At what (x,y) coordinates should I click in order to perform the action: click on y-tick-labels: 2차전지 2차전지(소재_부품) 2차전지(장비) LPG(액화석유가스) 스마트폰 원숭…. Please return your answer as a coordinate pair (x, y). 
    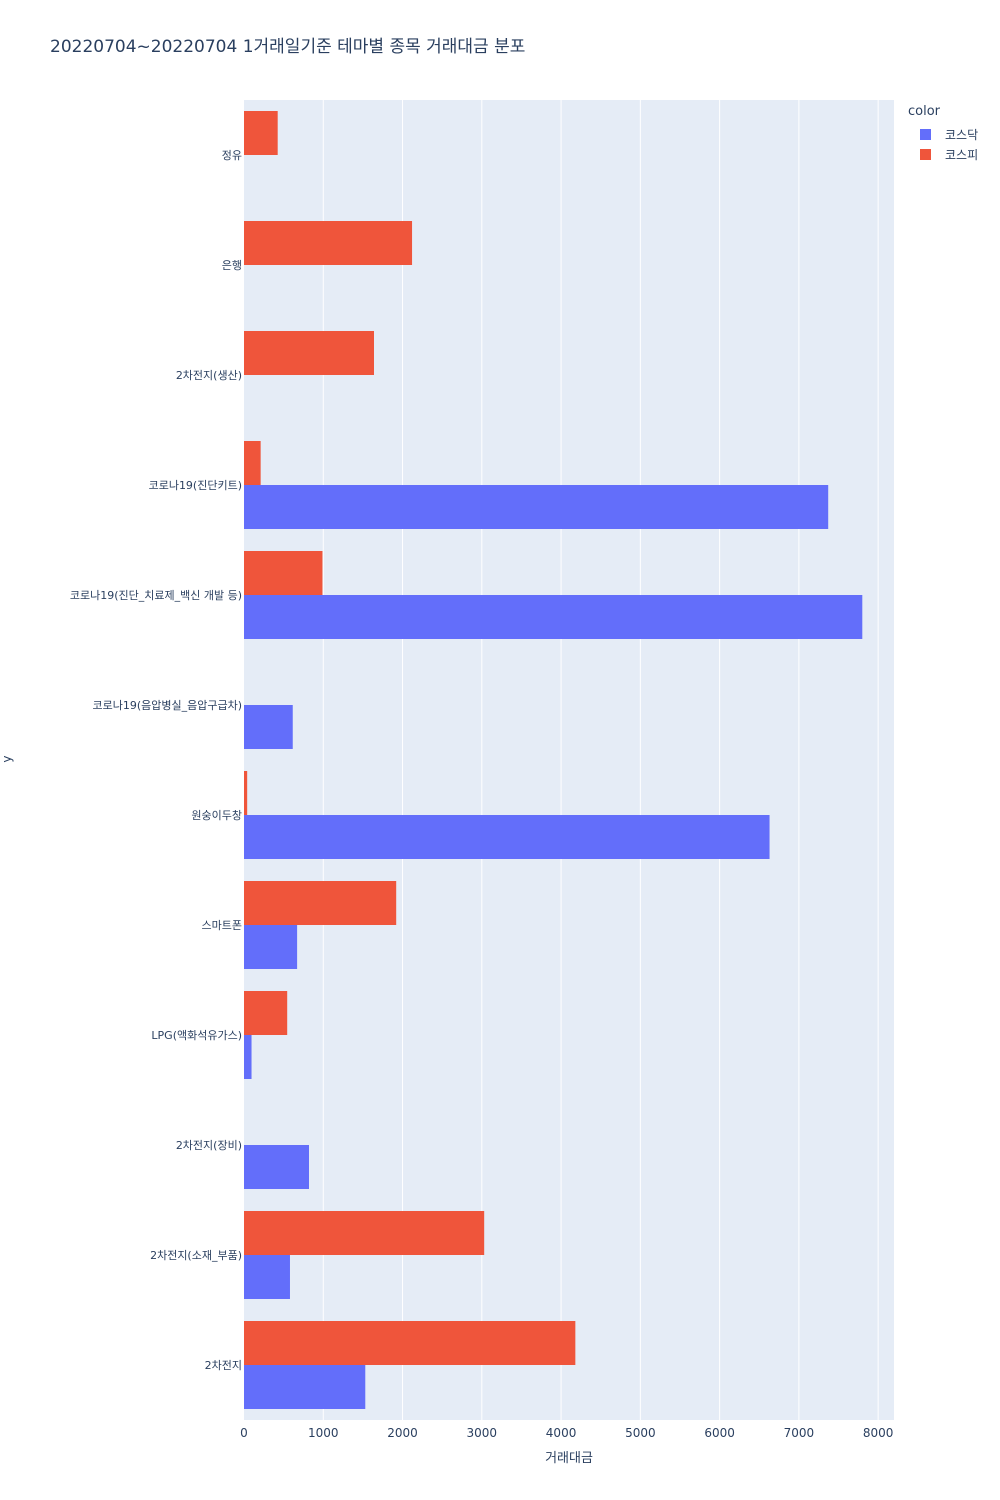
    Looking at the image, I should click on (156, 760).